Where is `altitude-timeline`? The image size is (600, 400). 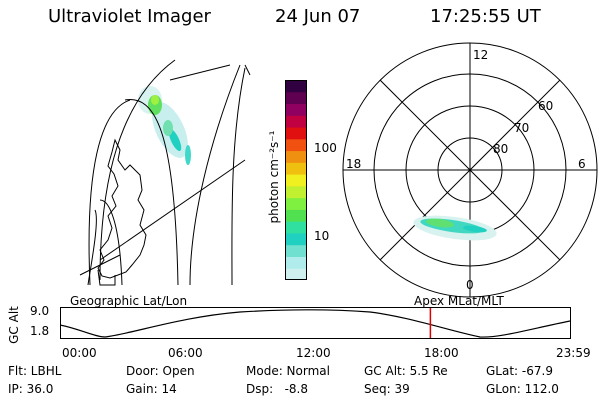
altitude-timeline is located at coordinates (315, 323).